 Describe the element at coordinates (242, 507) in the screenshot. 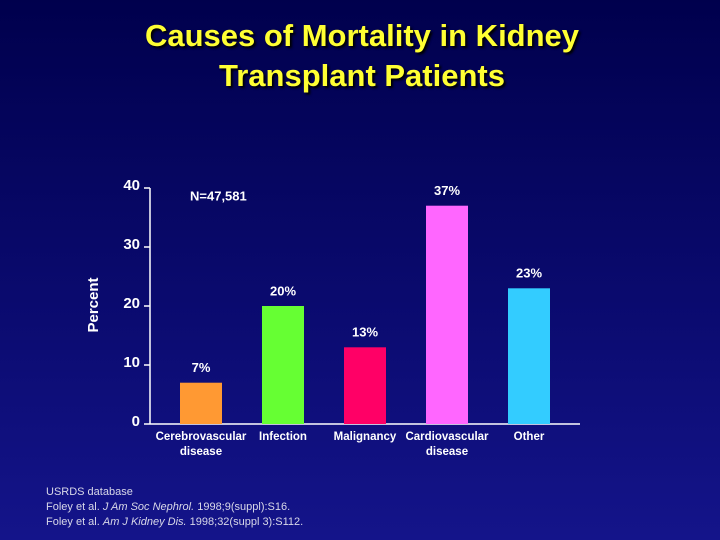

I see `footnote-text: 1998;9(suppl):S16.` at that location.